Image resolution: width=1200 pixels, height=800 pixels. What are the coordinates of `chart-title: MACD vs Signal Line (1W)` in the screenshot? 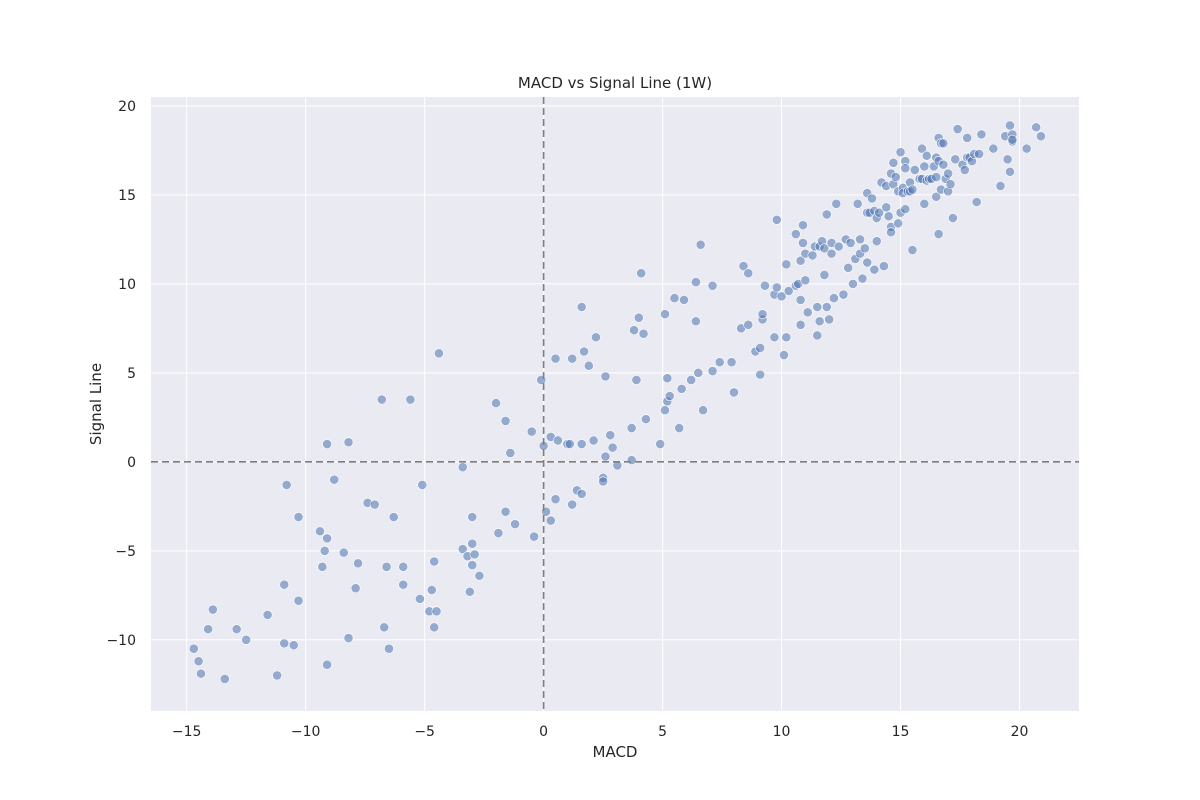 It's located at (615, 83).